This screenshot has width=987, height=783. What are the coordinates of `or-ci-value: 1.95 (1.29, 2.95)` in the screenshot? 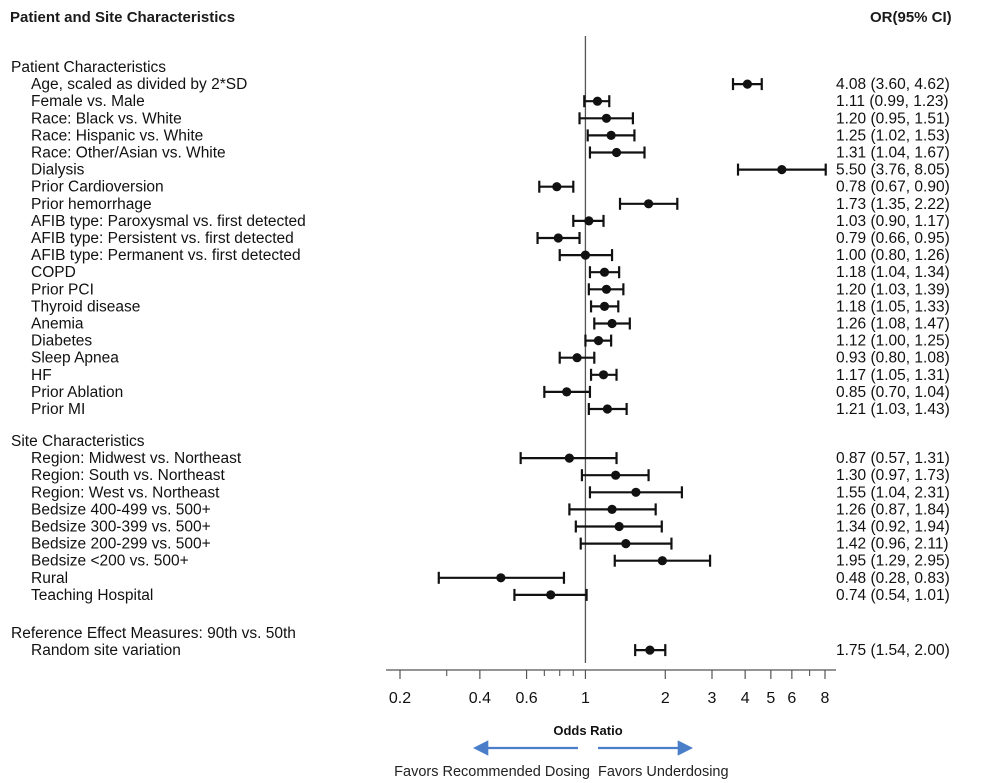 It's located at (893, 561).